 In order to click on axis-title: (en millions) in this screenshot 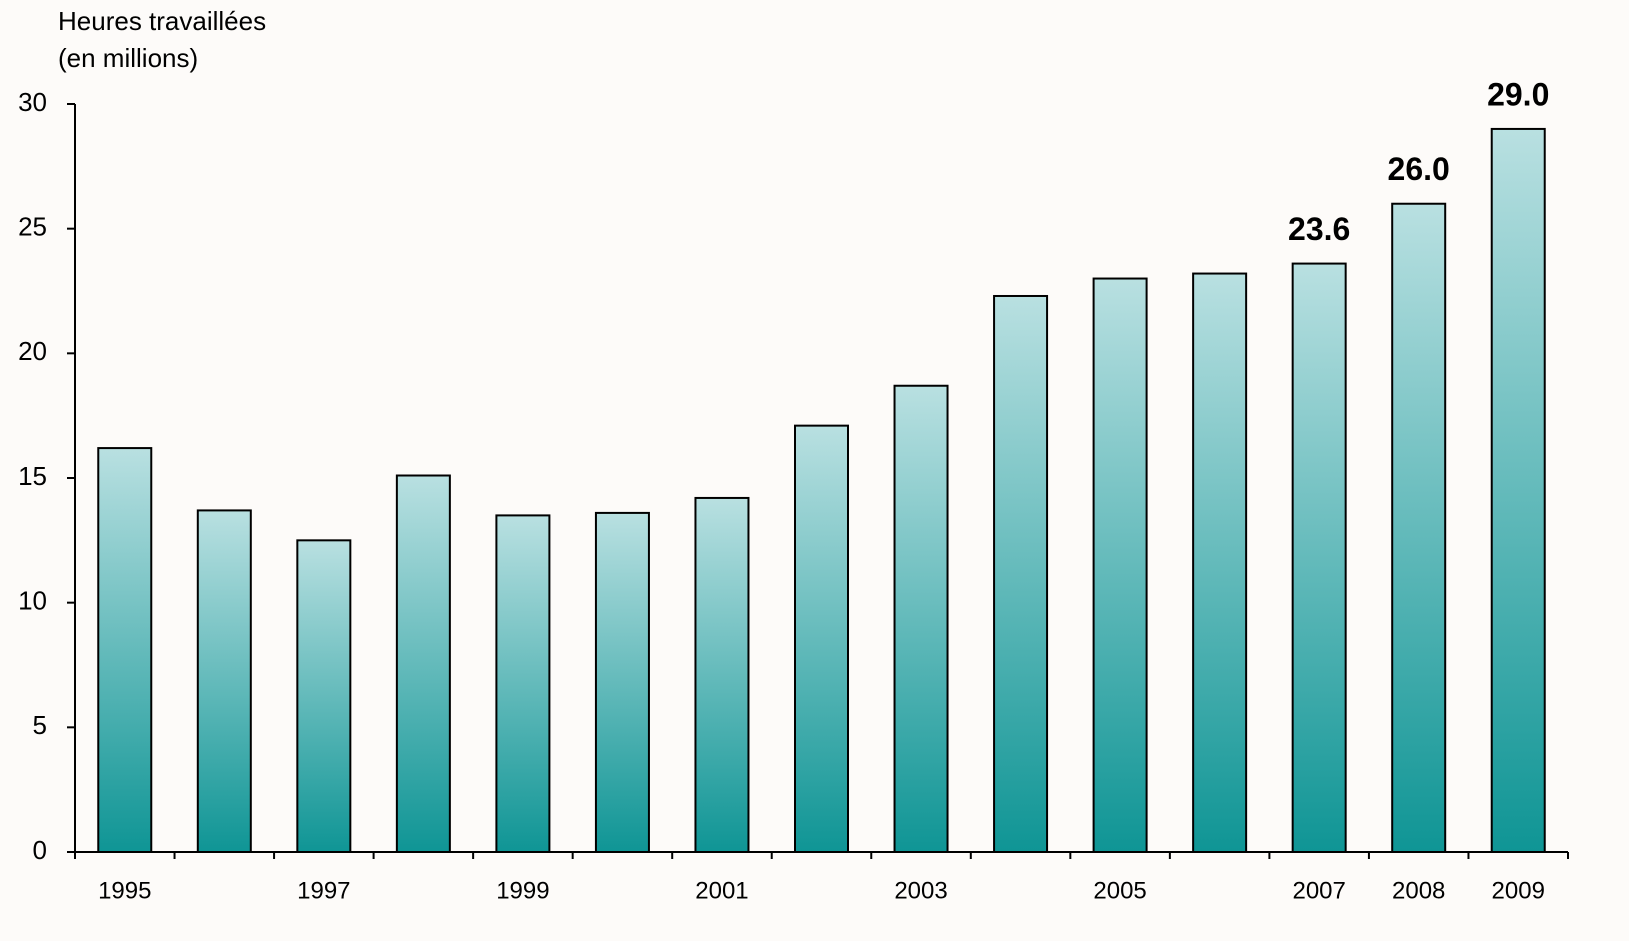, I will do `click(128, 58)`.